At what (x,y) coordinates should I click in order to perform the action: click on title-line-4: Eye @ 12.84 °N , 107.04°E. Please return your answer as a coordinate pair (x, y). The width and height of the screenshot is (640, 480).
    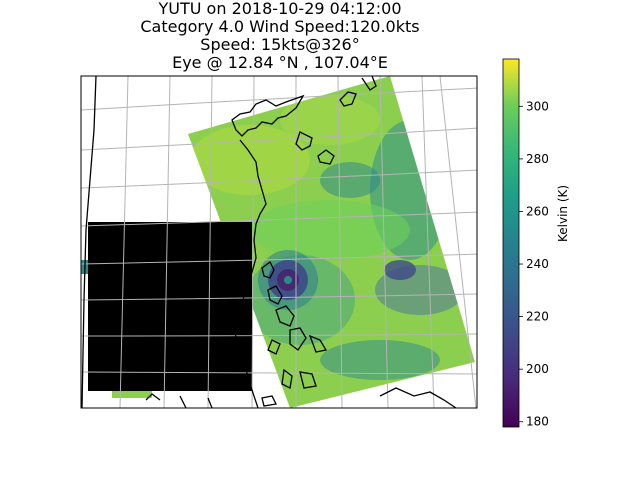
    Looking at the image, I should click on (280, 62).